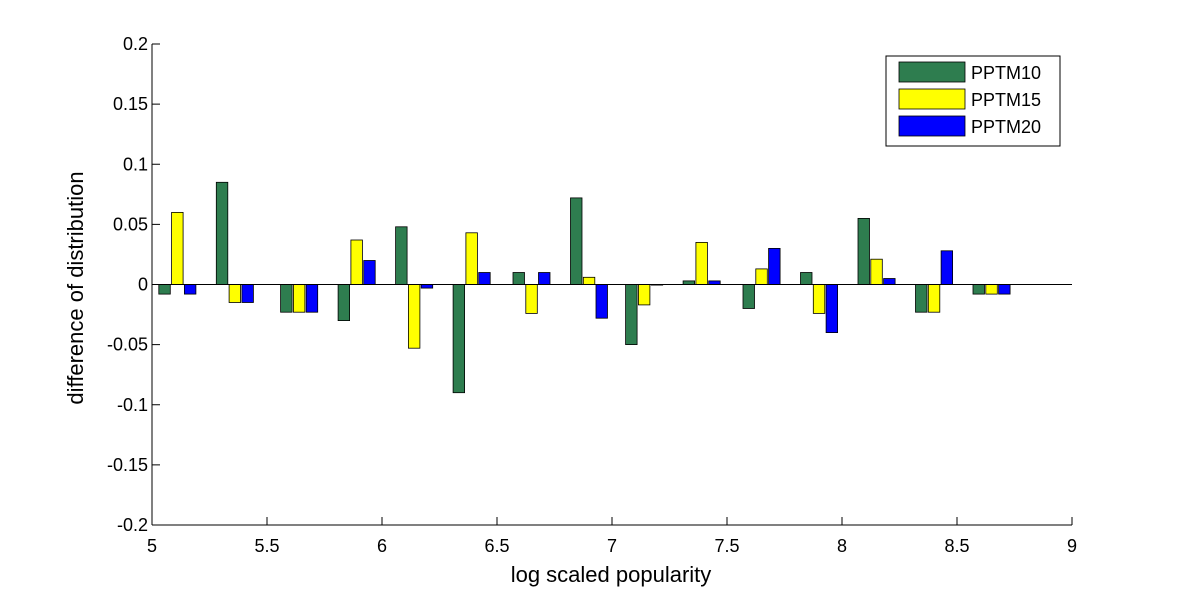  I want to click on y-tick-labels: 0.2 0.15 0.1 0.05 0 -0.05 -0.1 -0.15 -0.2, so click(127, 284).